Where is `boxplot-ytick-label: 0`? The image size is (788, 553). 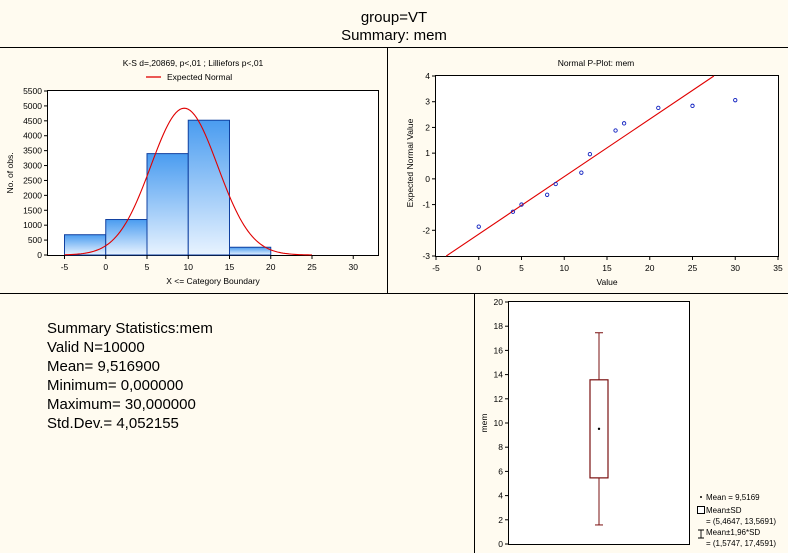
boxplot-ytick-label: 0 is located at coordinates (500, 544).